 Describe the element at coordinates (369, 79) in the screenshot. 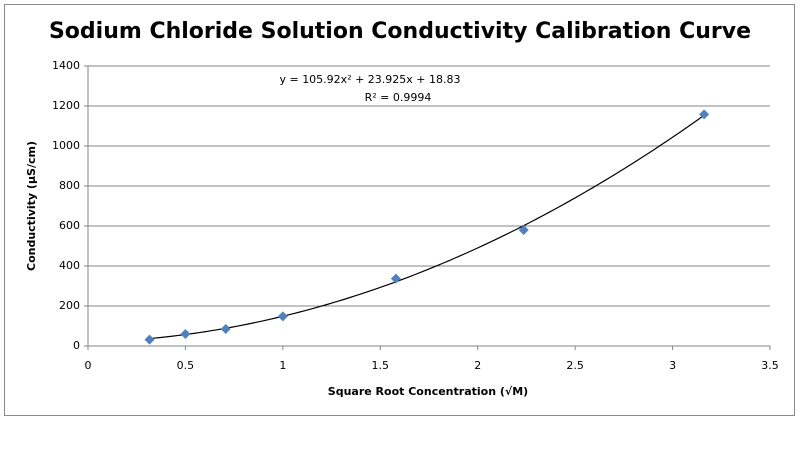

I see `trend-equation: y = 105.92x² + 23.925x + 18.83` at that location.